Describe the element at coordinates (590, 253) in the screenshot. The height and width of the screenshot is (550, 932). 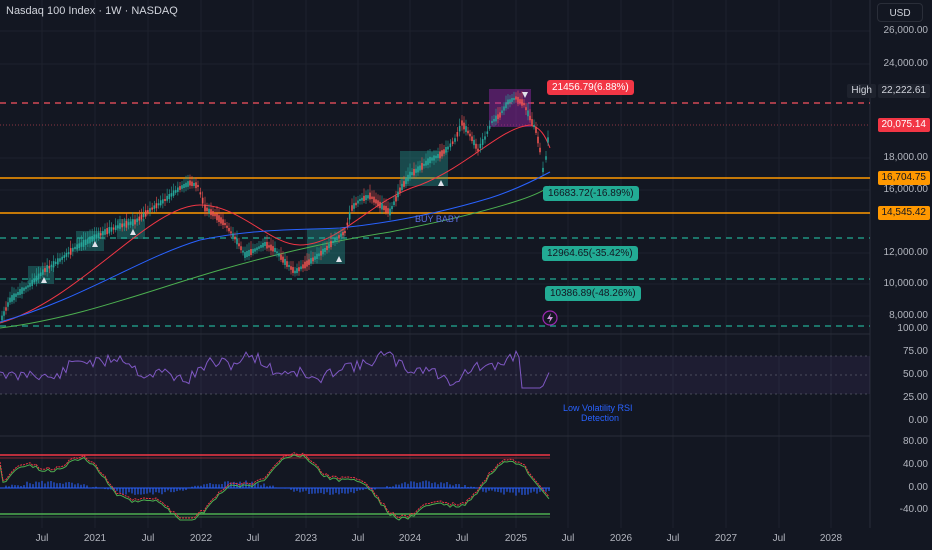
I see `target-label-2: 12964.65(-35.42%)` at that location.